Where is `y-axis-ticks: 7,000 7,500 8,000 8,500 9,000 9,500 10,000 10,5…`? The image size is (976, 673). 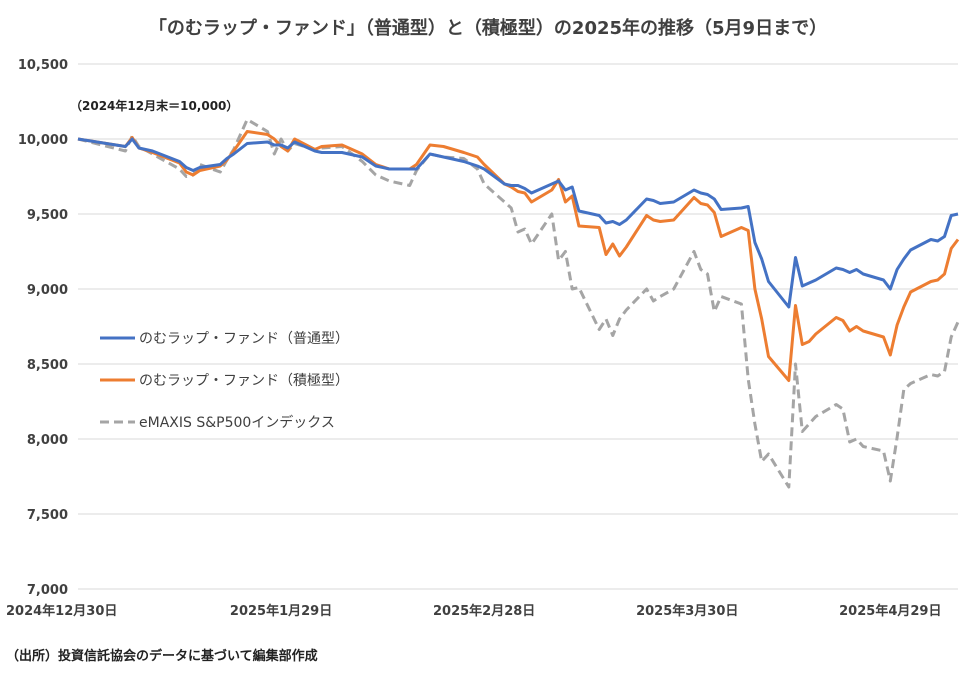
y-axis-ticks: 7,000 7,500 8,000 8,500 9,000 9,500 10,000 10,5… is located at coordinates (43, 328).